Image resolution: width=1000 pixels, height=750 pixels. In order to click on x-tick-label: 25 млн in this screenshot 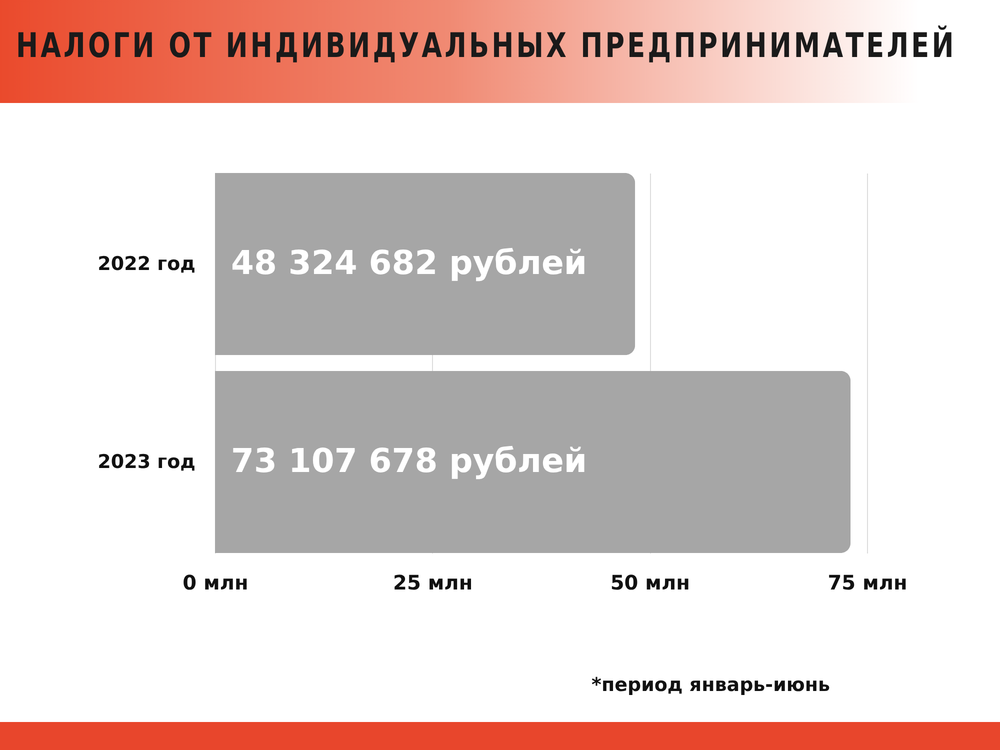, I will do `click(433, 582)`.